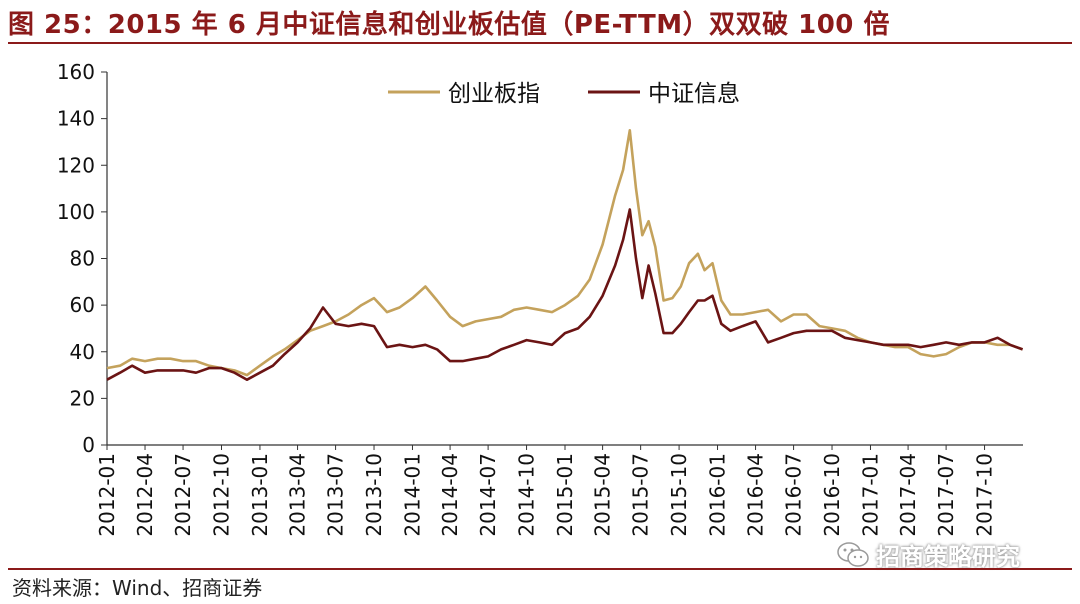  What do you see at coordinates (985, 495) in the screenshot?
I see `x-tick-label: 2017-10` at bounding box center [985, 495].